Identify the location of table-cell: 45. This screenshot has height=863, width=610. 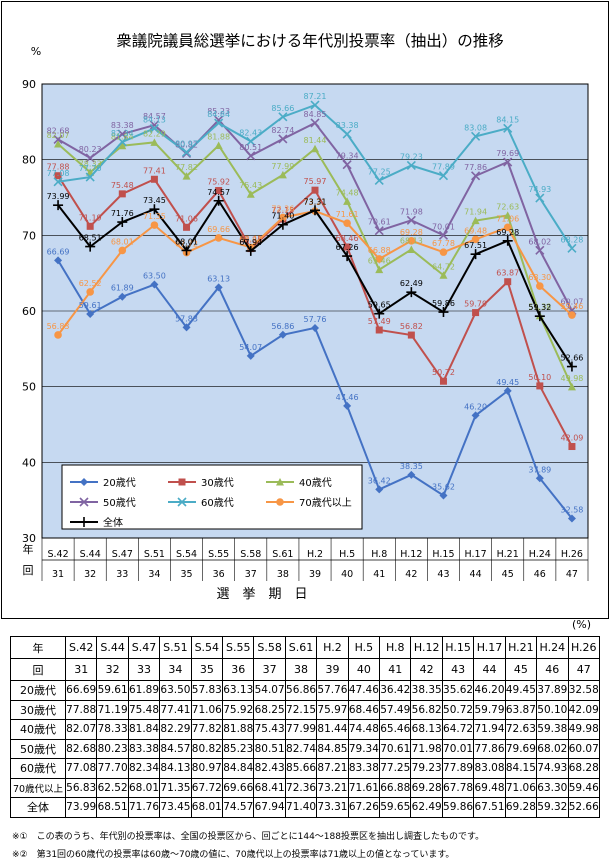
(521, 669).